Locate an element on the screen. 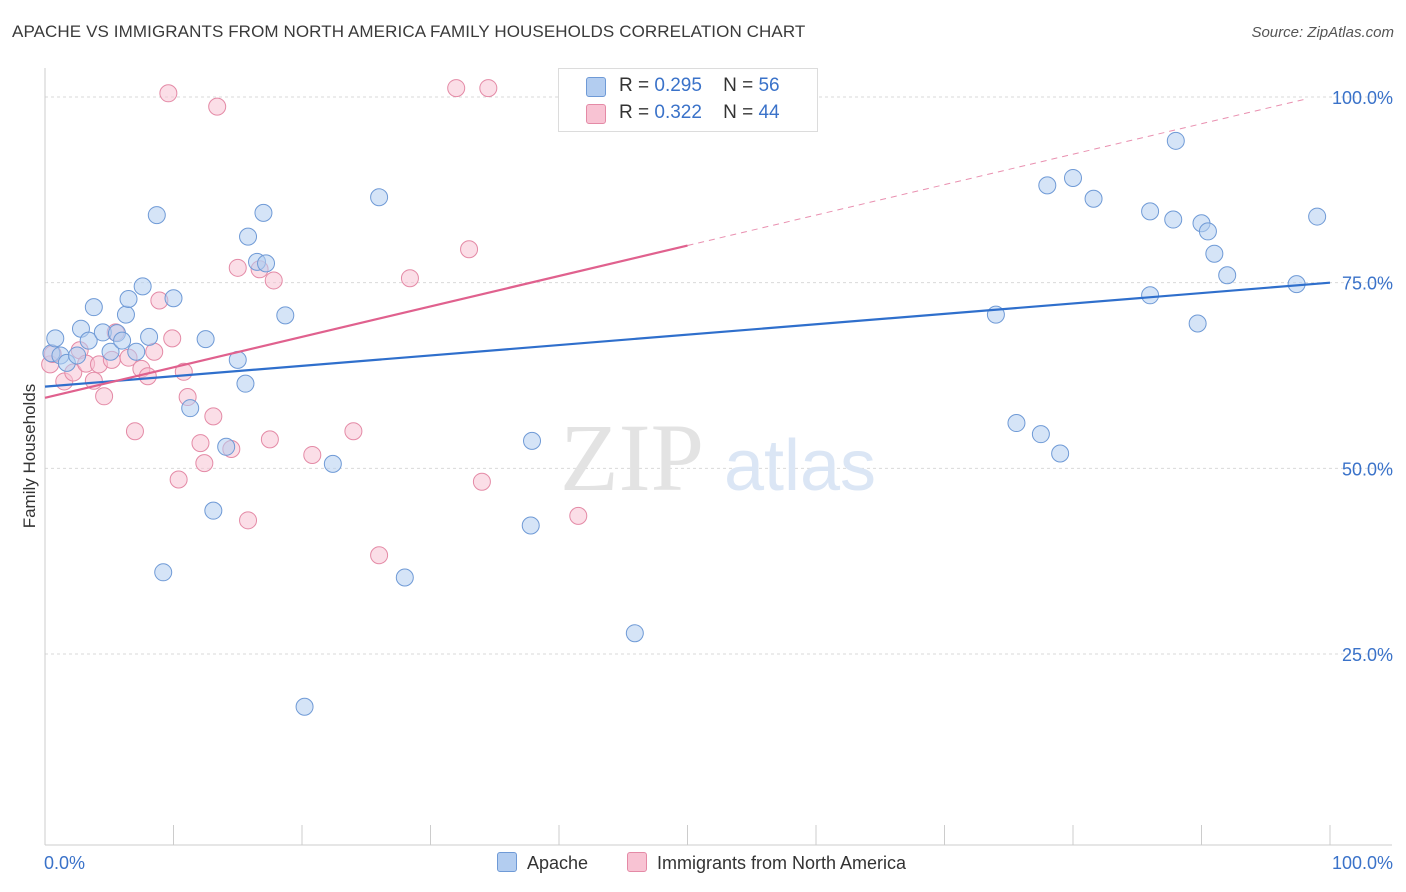 This screenshot has width=1406, height=892. x-tick-labels: 0.0% 100.0% is located at coordinates (718, 863).